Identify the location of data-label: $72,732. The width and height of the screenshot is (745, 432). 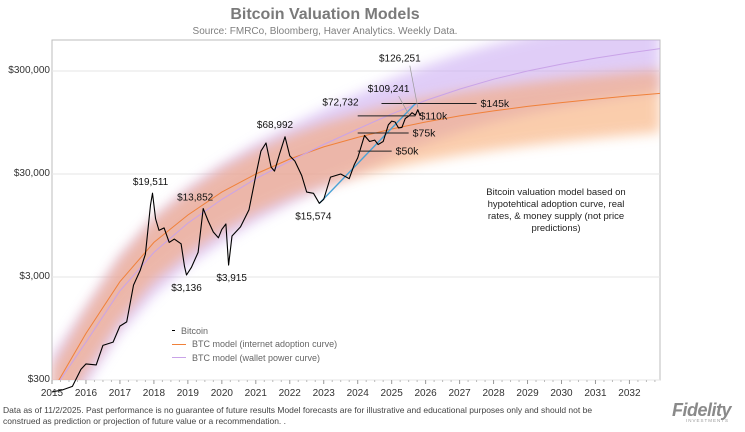
(340, 102).